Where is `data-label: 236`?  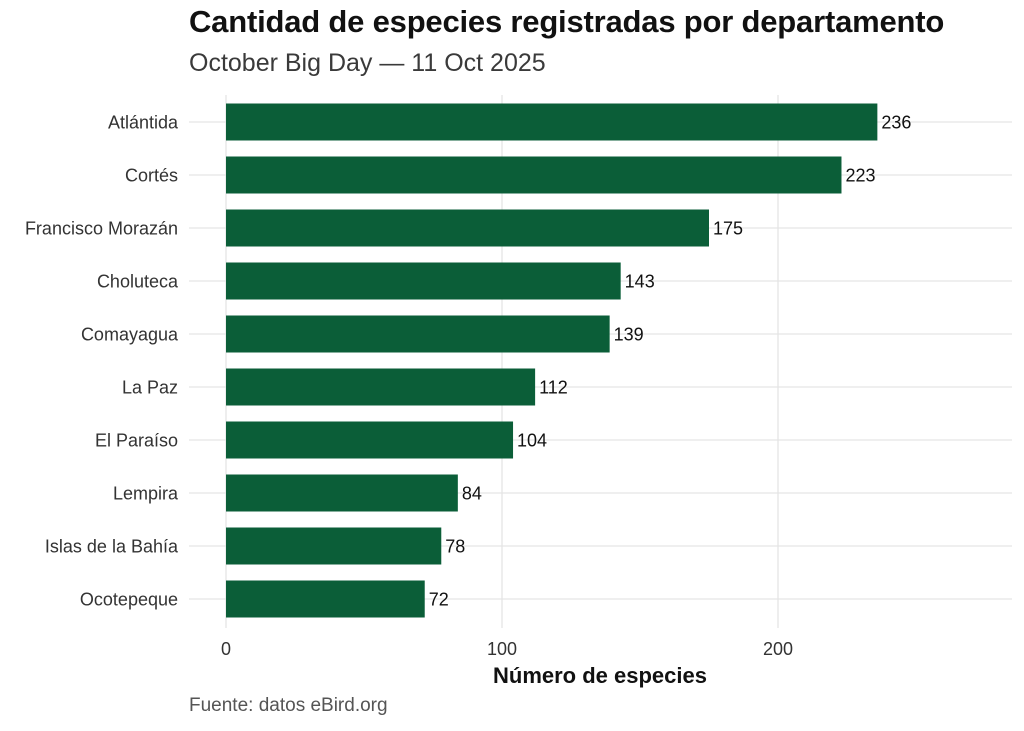 data-label: 236 is located at coordinates (896, 123).